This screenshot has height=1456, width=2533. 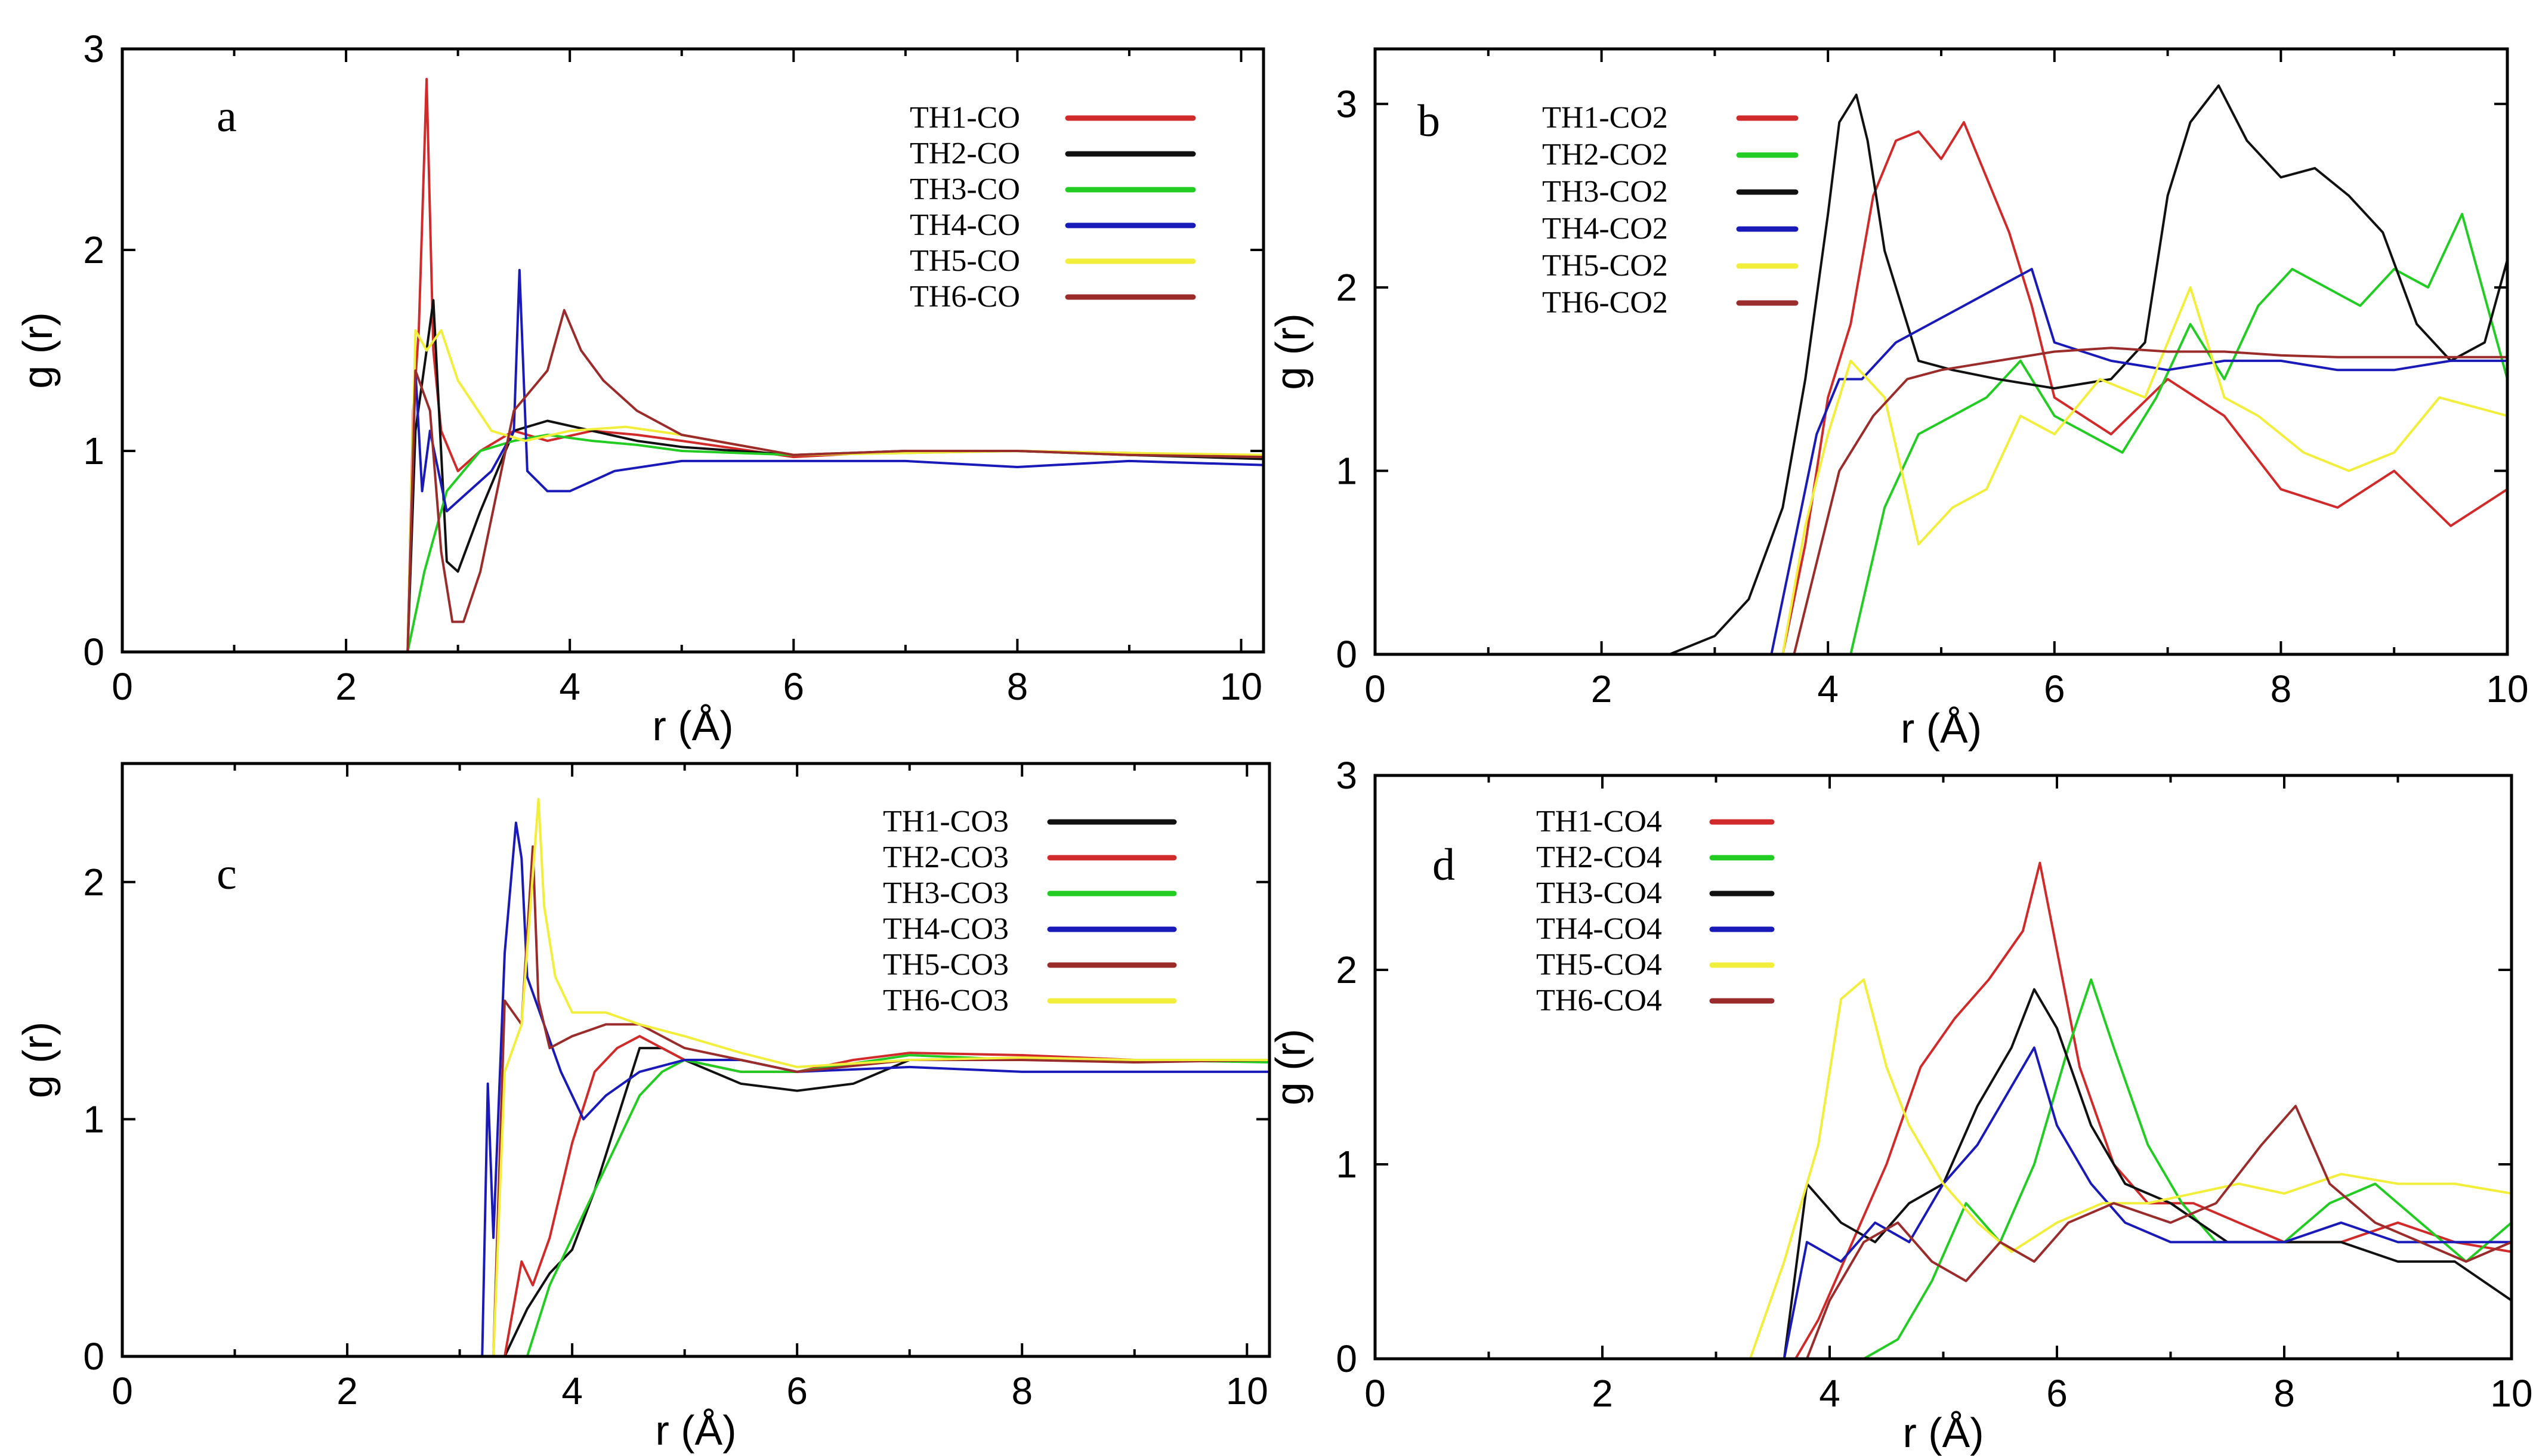 What do you see at coordinates (965, 154) in the screenshot?
I see `legend-label: TH2-CO` at bounding box center [965, 154].